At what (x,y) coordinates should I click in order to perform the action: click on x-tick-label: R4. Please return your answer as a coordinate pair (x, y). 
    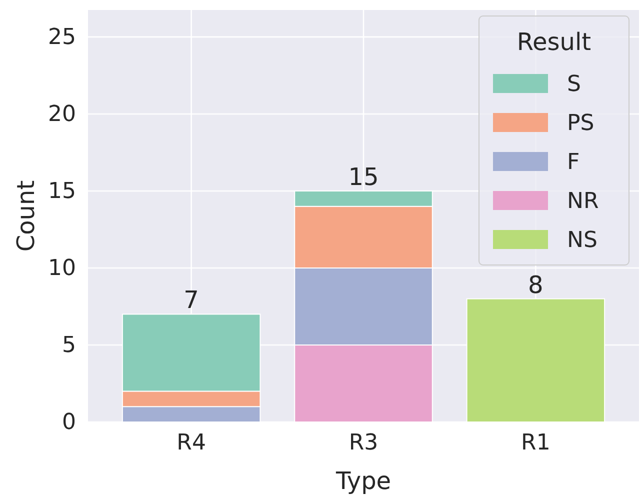
    Looking at the image, I should click on (191, 443).